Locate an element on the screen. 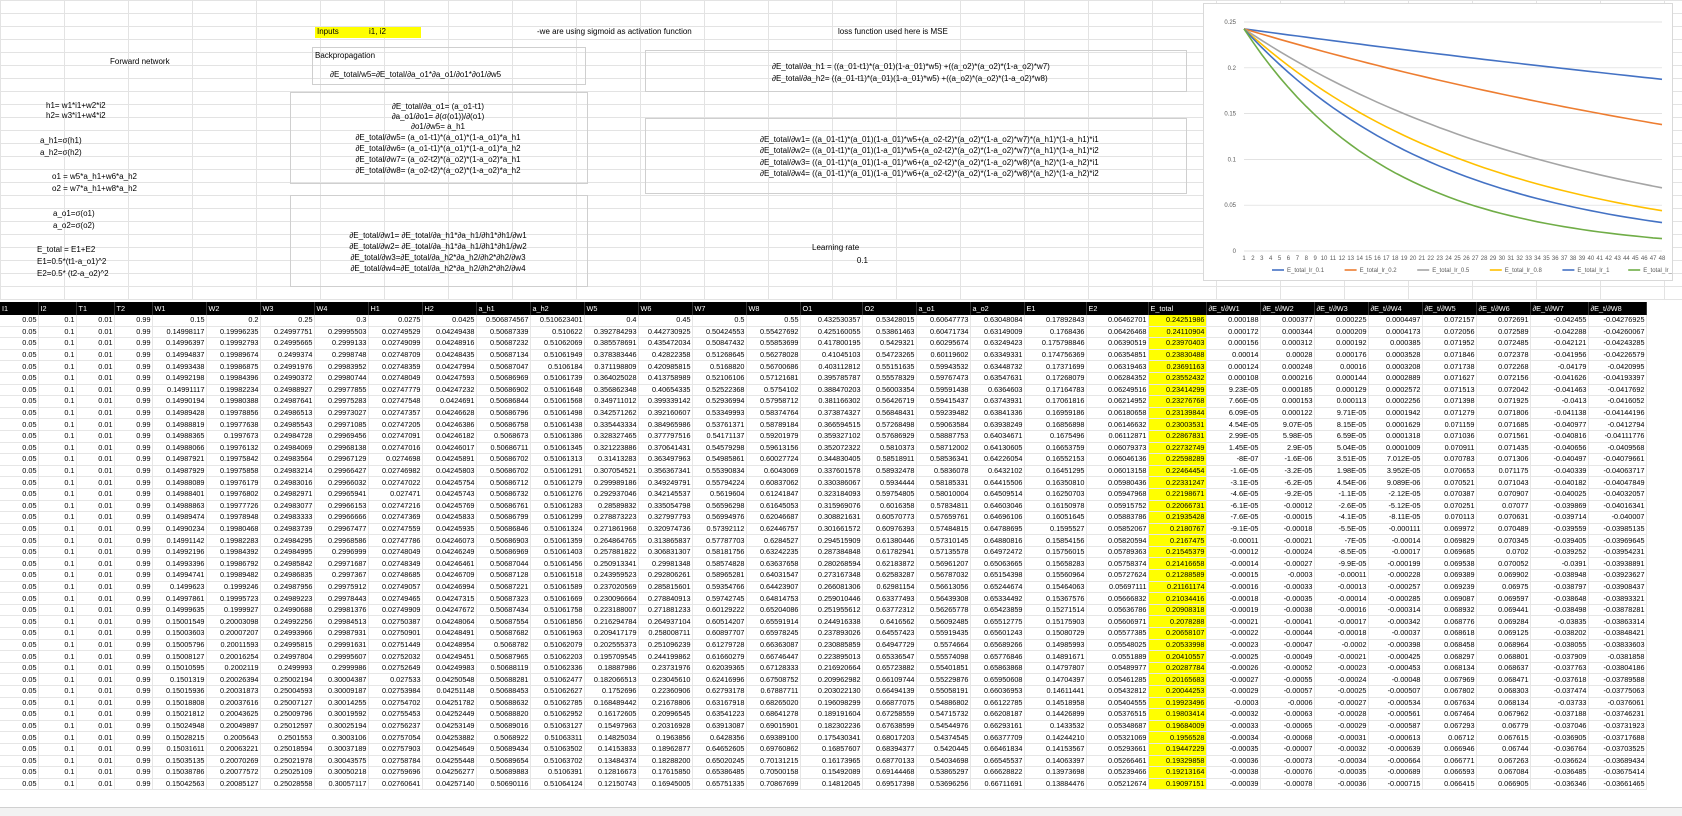 The width and height of the screenshot is (1682, 816). table-cell: 0.21288589 is located at coordinates (1177, 575).